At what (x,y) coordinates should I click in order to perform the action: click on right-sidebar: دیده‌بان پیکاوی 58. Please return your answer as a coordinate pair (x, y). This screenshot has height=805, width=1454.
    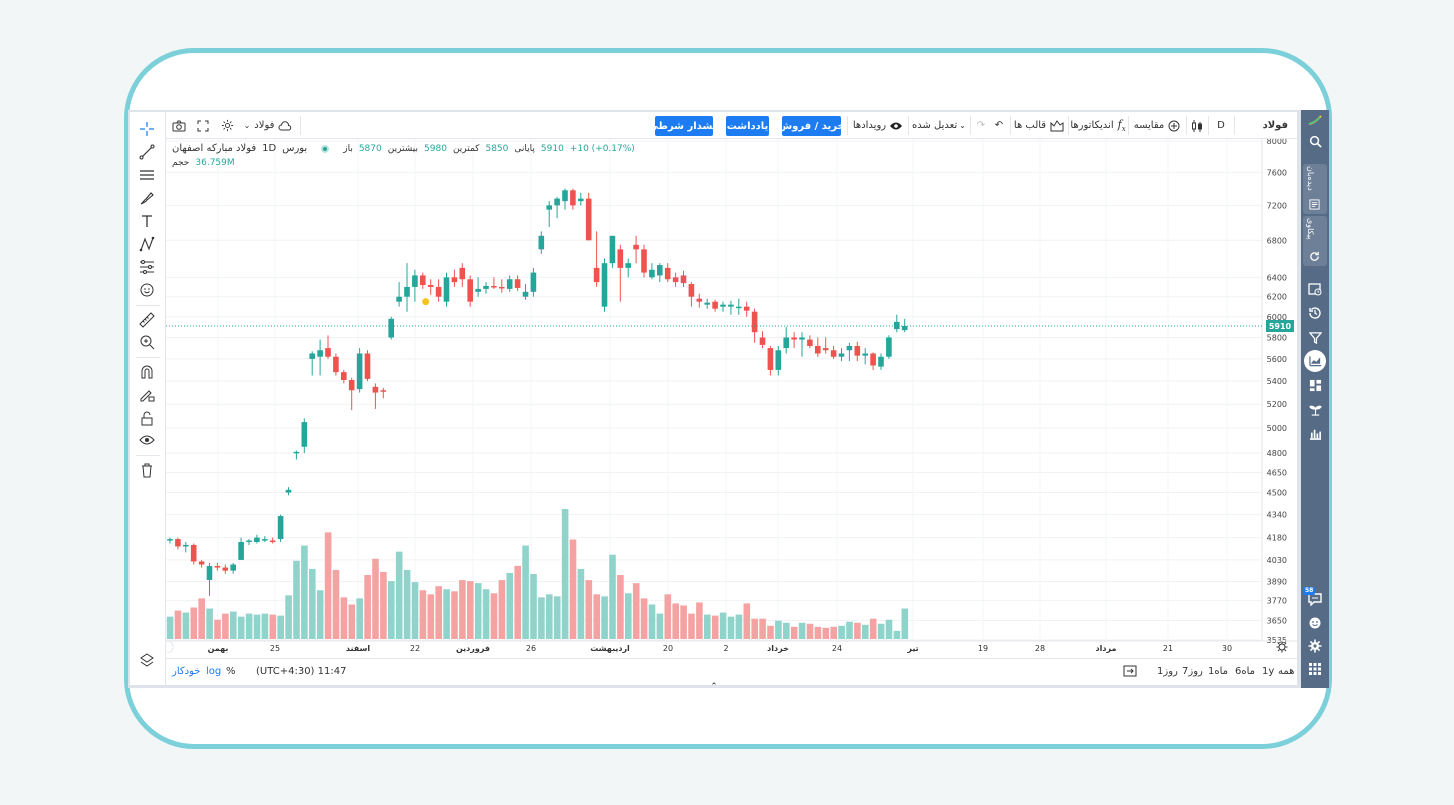
    Looking at the image, I should click on (1315, 399).